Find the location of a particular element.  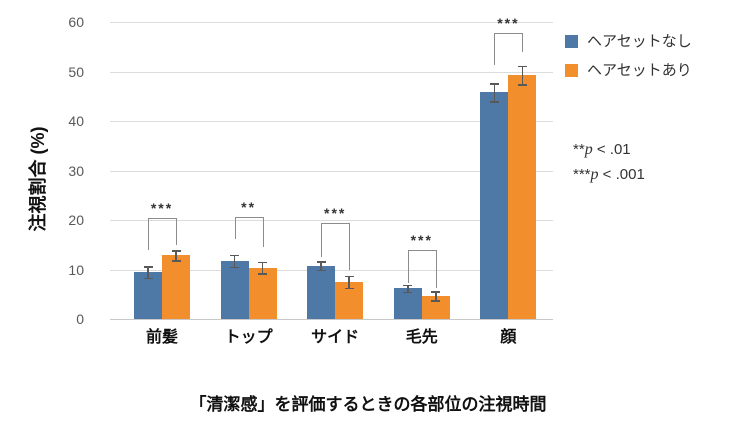

note-line-2: ***p < .001 is located at coordinates (609, 174).